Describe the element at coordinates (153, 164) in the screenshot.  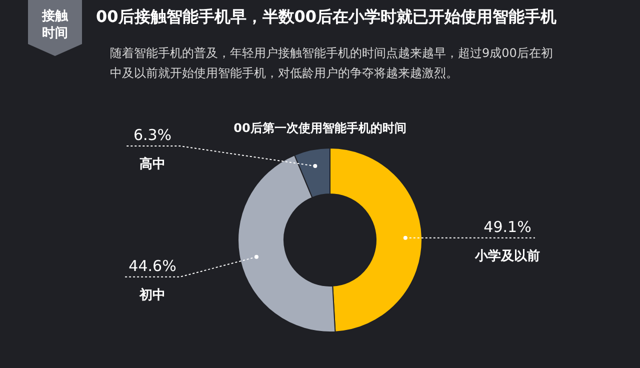
I see `slice-label: 高中` at that location.